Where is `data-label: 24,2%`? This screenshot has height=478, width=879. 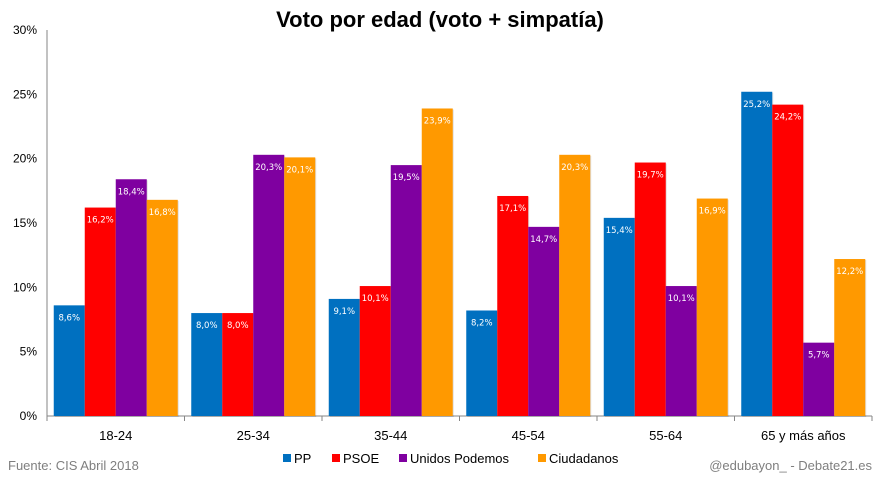 data-label: 24,2% is located at coordinates (787, 118).